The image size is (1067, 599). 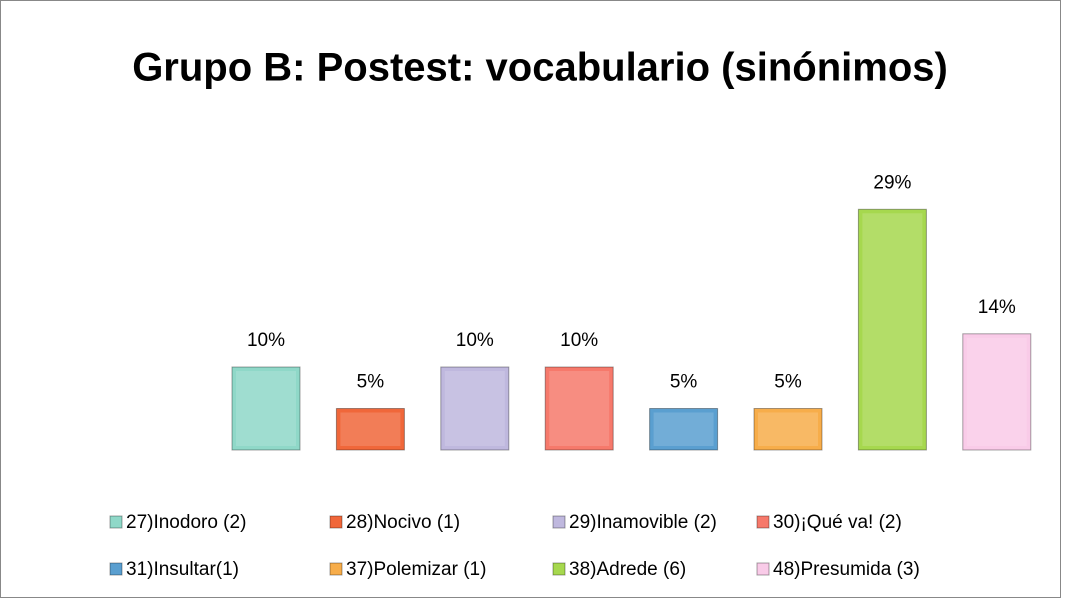 What do you see at coordinates (892, 182) in the screenshot?
I see `data-label: 29%` at bounding box center [892, 182].